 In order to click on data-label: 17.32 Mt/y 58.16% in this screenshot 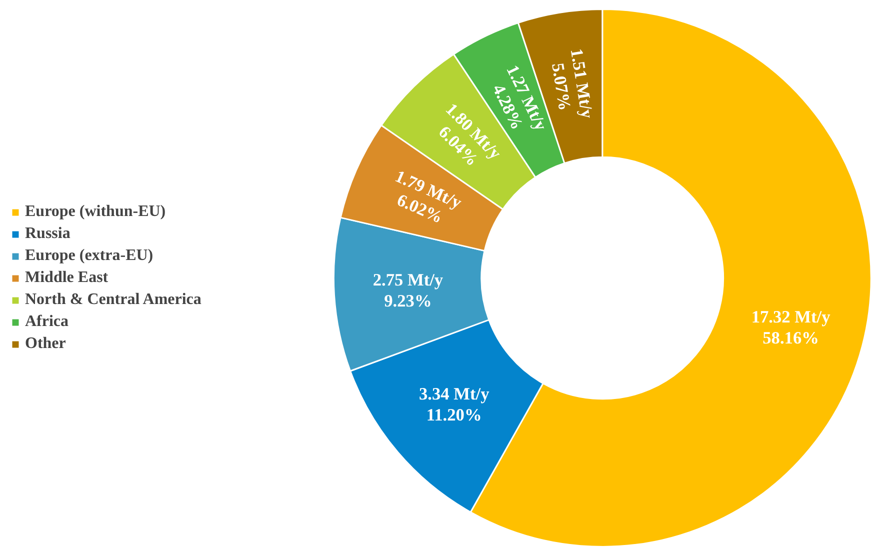, I will do `click(791, 328)`.